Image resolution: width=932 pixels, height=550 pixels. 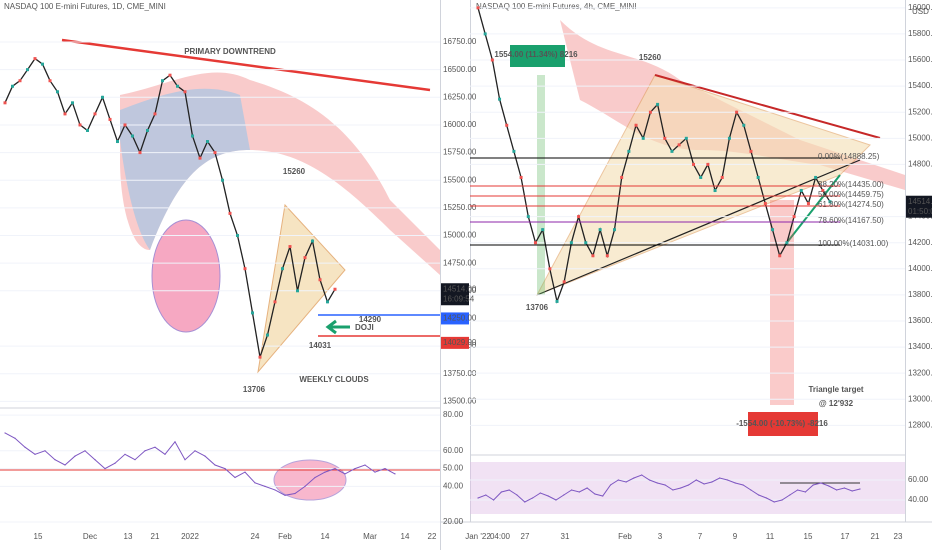 I want to click on highlight-ellipse, so click(x=310, y=480).